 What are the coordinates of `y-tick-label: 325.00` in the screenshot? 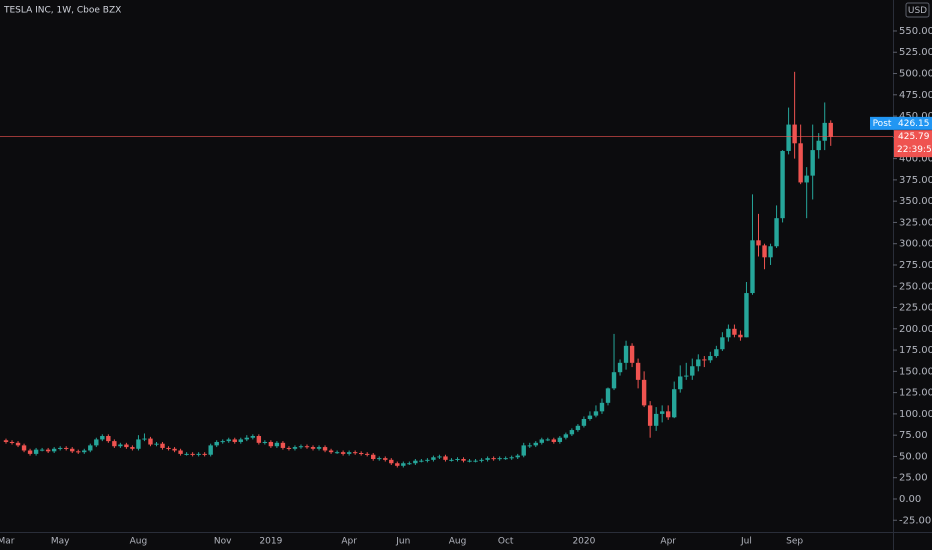 It's located at (915, 222).